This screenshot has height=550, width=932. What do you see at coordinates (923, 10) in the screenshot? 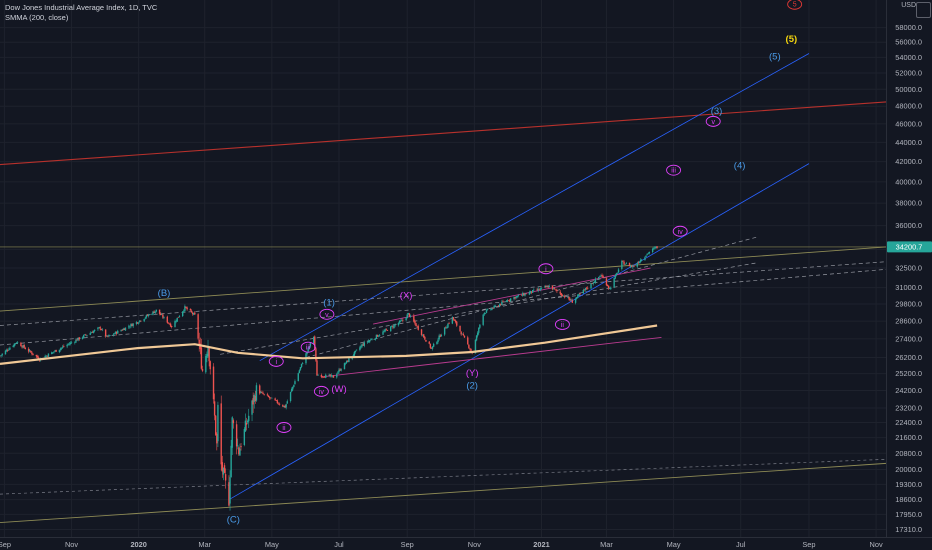
I see `scale-settings-icon` at bounding box center [923, 10].